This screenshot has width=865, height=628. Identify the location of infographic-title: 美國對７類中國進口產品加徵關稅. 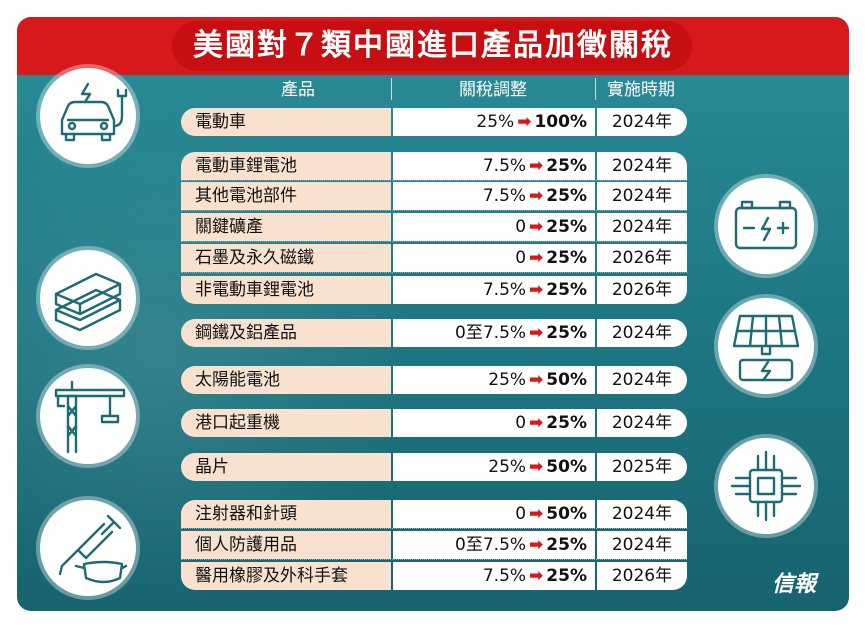
(433, 45).